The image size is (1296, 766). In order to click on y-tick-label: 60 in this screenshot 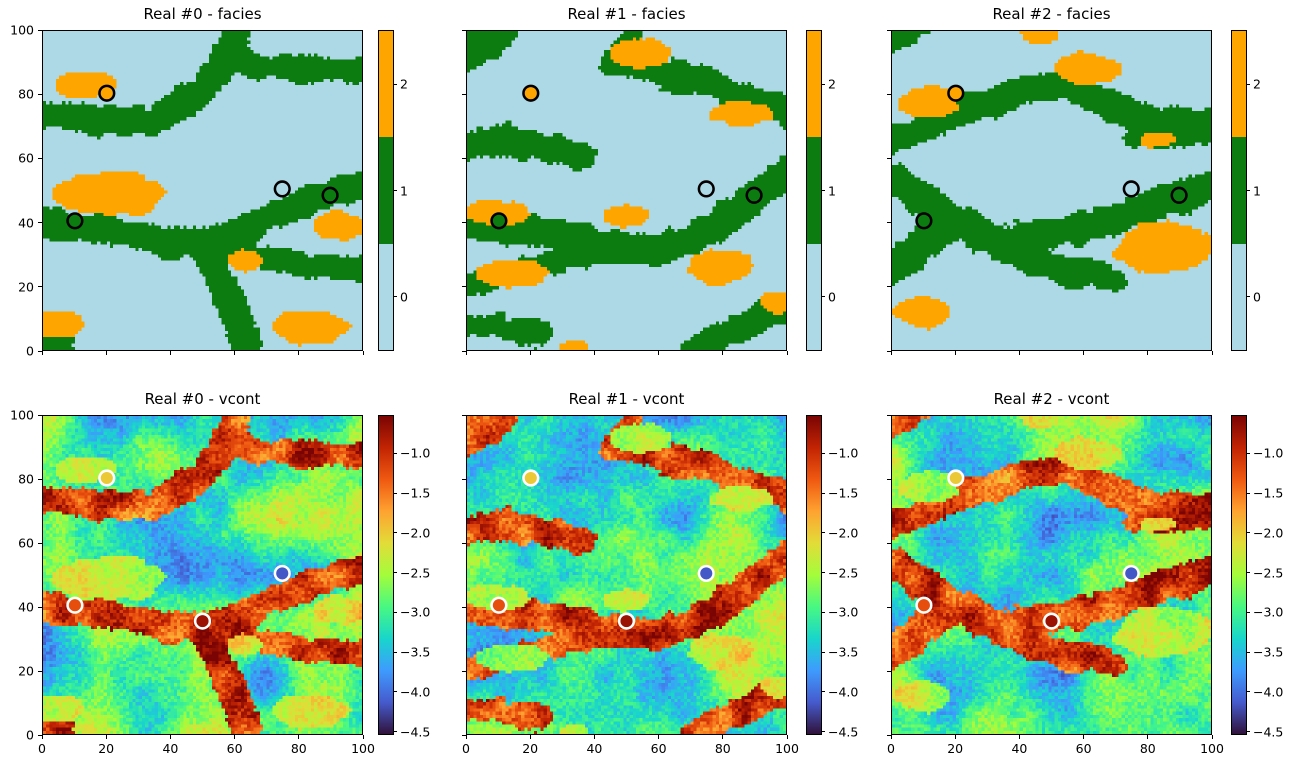, I will do `click(26, 158)`.